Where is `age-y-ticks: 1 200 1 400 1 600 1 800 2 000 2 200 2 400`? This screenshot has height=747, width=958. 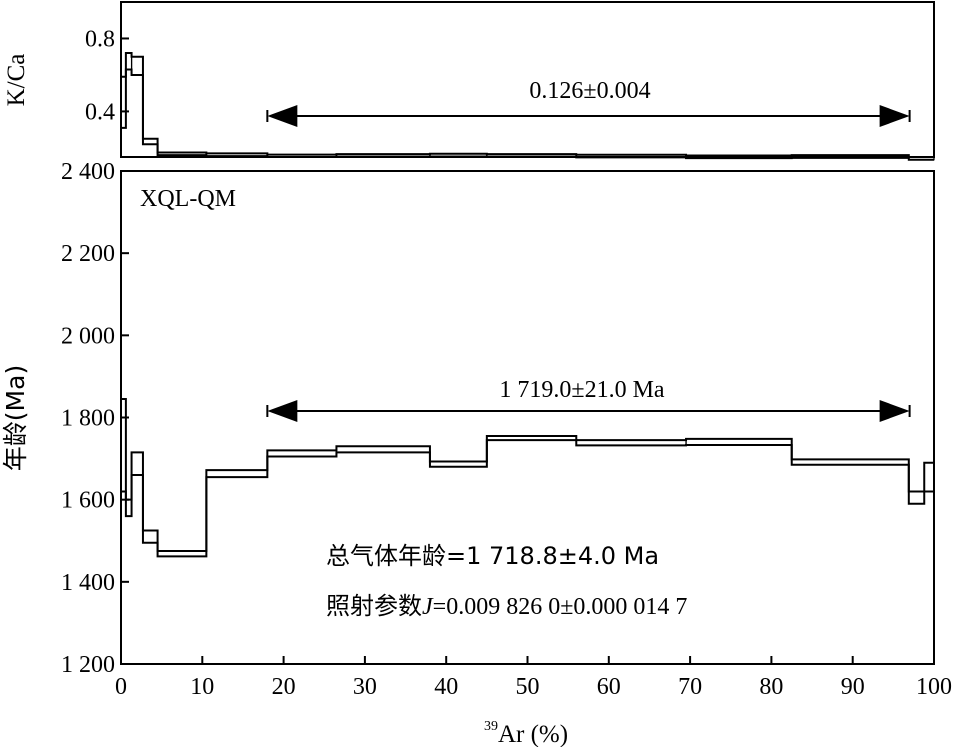
age-y-ticks: 1 200 1 400 1 600 1 800 2 000 2 200 2 400 is located at coordinates (95, 418).